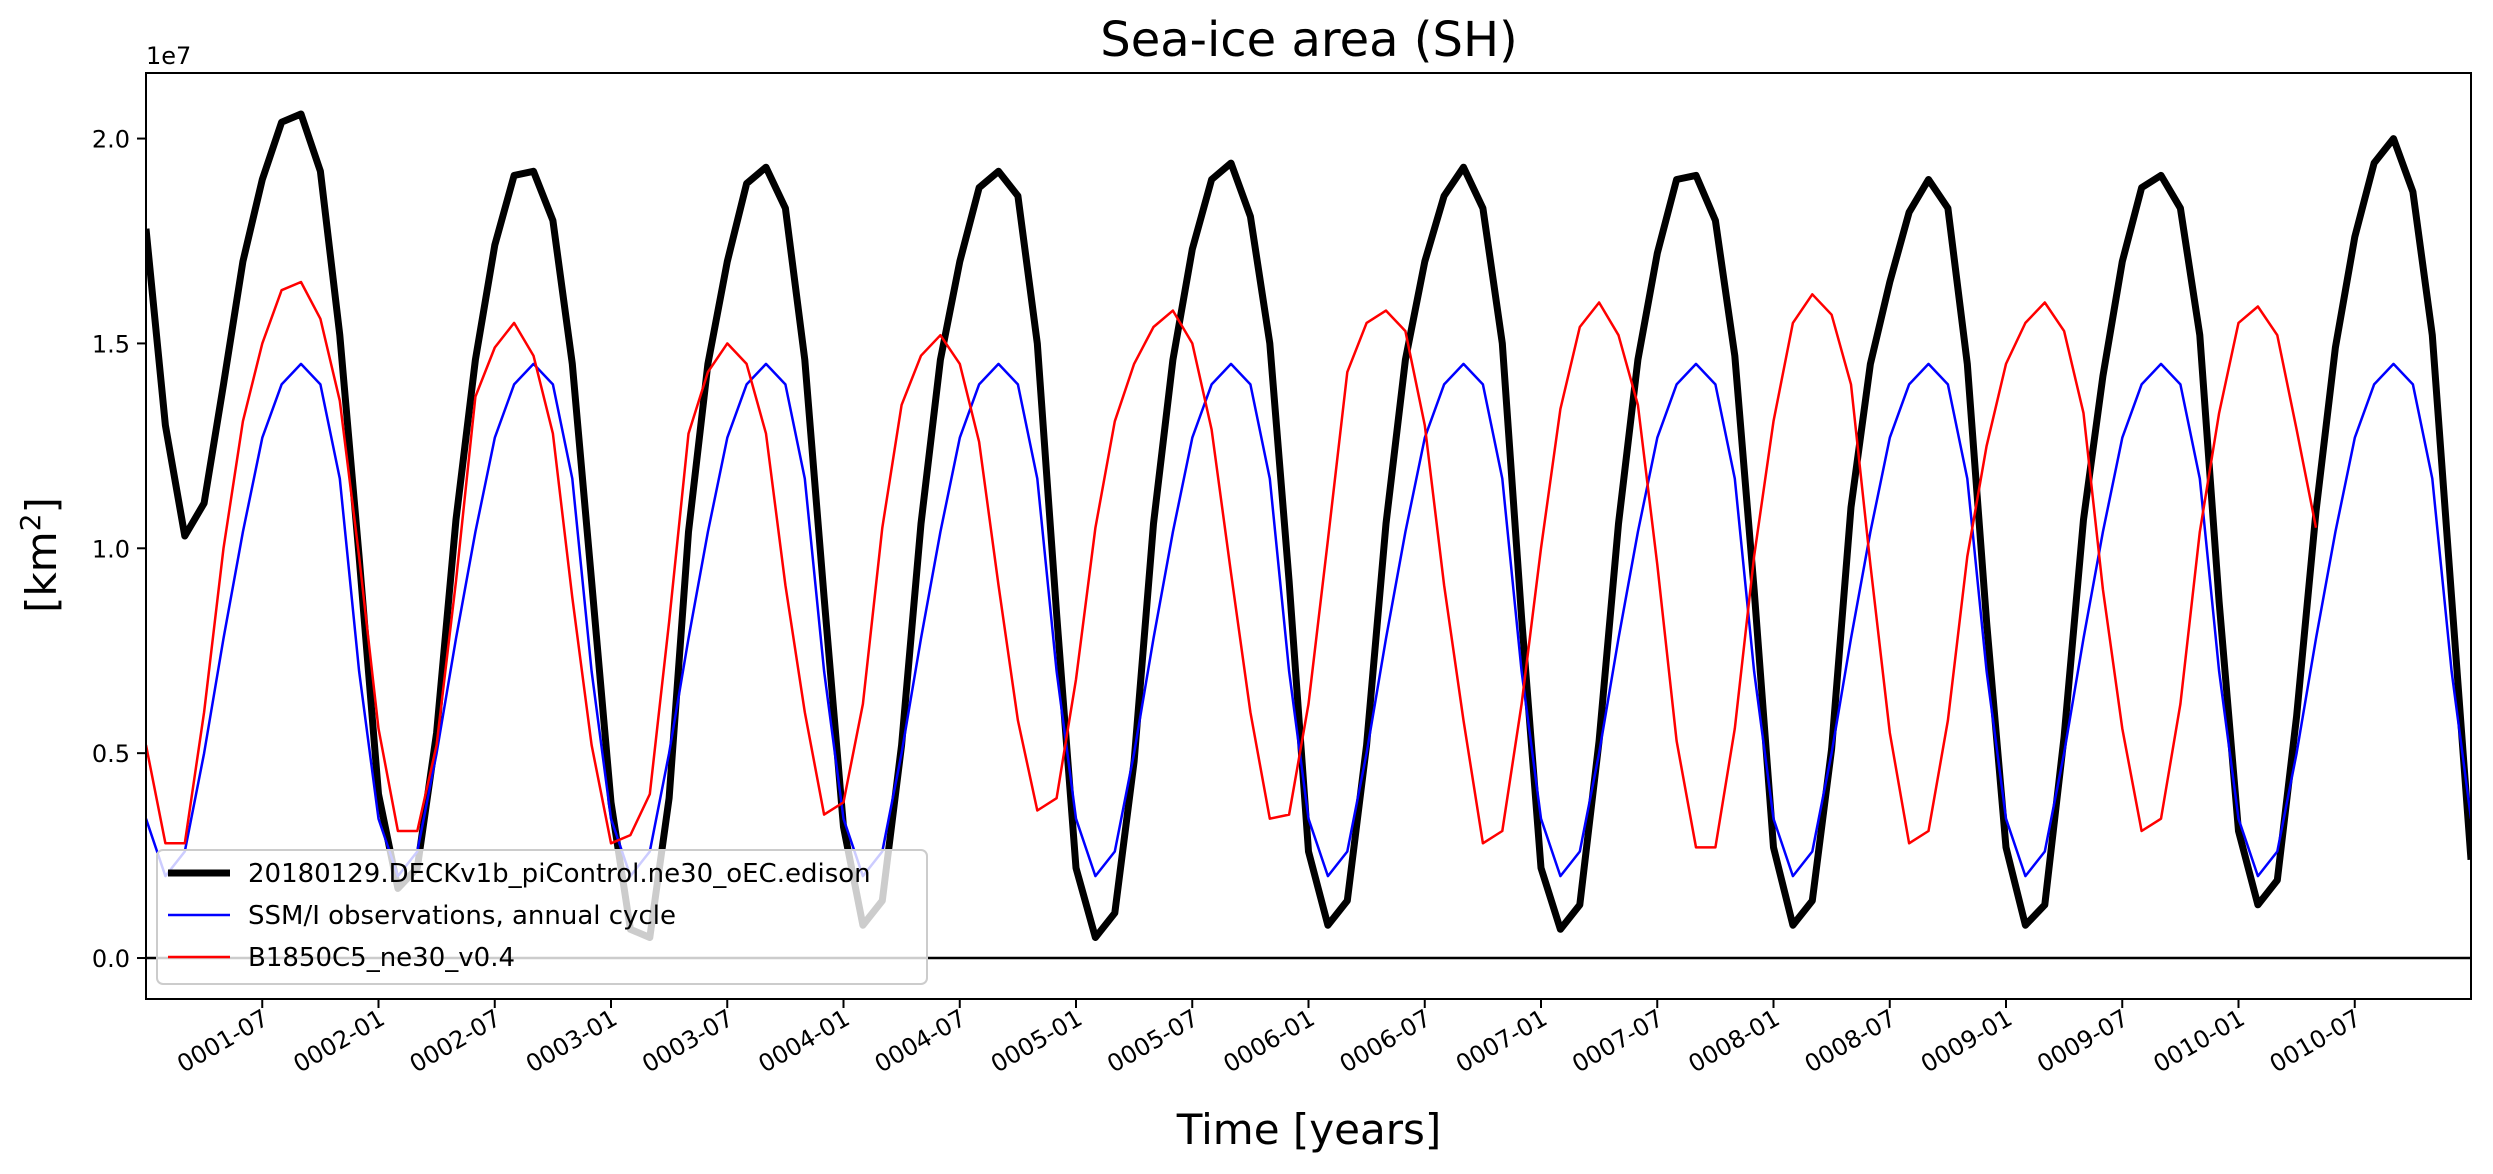 This screenshot has height=1174, width=2493. I want to click on legend-box, so click(542, 917).